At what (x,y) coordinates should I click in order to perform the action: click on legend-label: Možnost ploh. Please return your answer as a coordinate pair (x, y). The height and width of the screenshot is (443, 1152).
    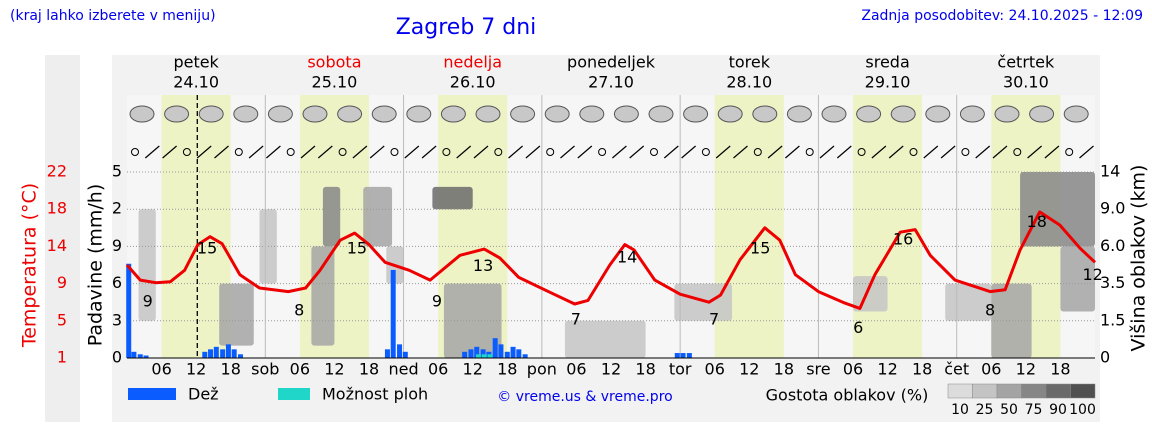
    Looking at the image, I should click on (375, 394).